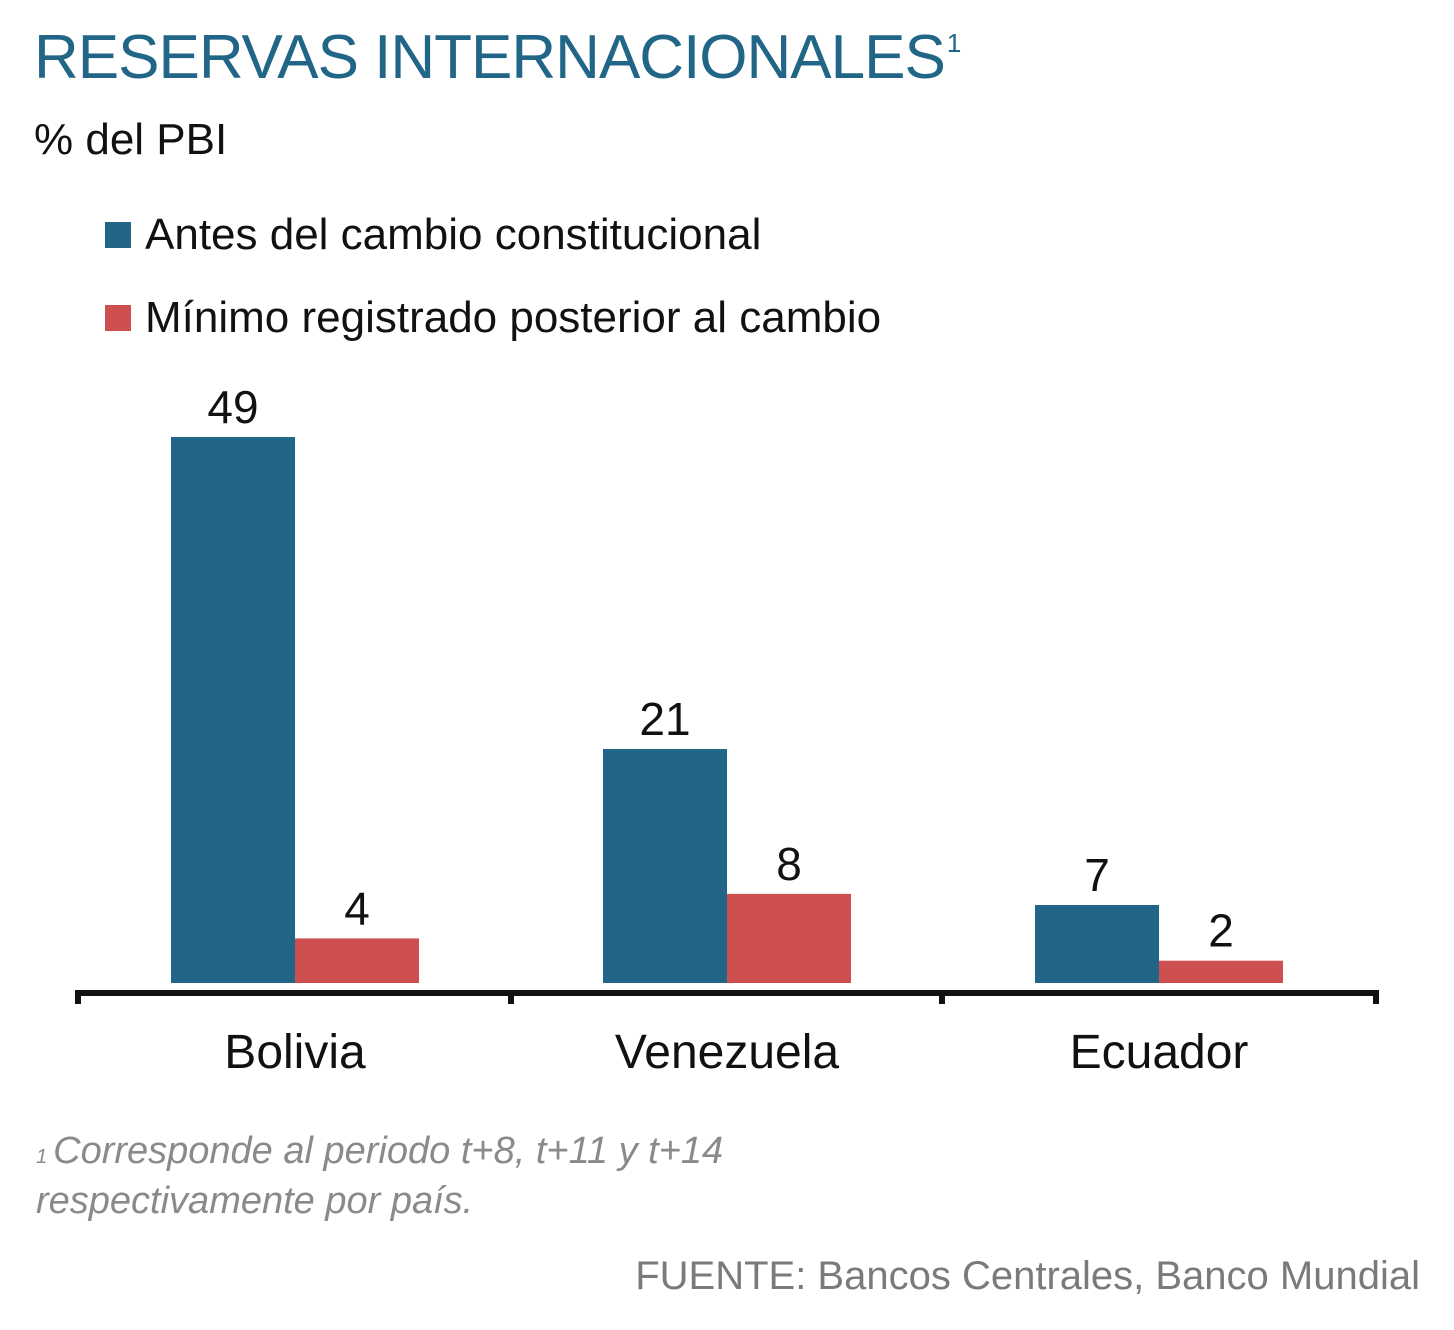  What do you see at coordinates (1221, 971) in the screenshot?
I see `bar-ecuador-minimo` at bounding box center [1221, 971].